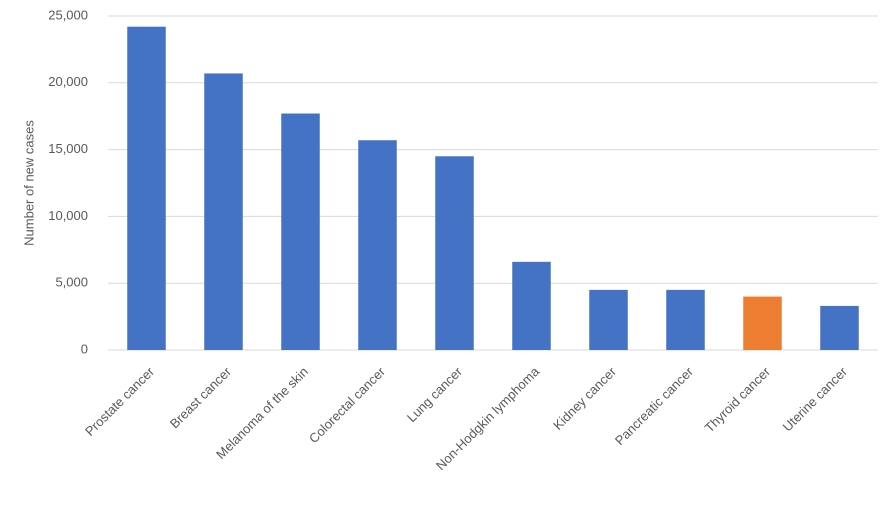  Describe the element at coordinates (68, 81) in the screenshot. I see `y-tick-label: 20,000` at that location.